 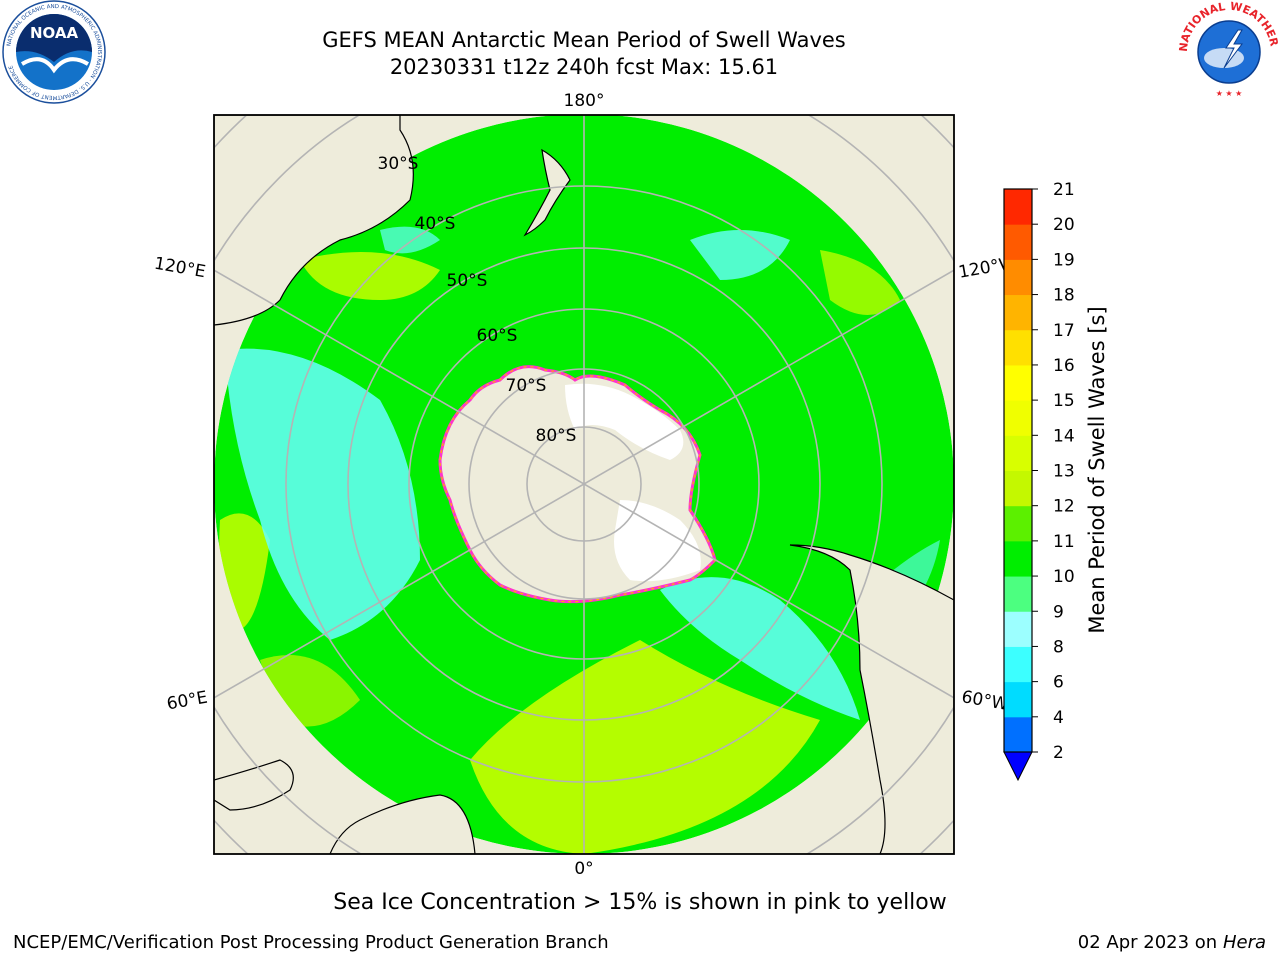 I want to click on ross-ice-shelf, so click(x=624, y=421).